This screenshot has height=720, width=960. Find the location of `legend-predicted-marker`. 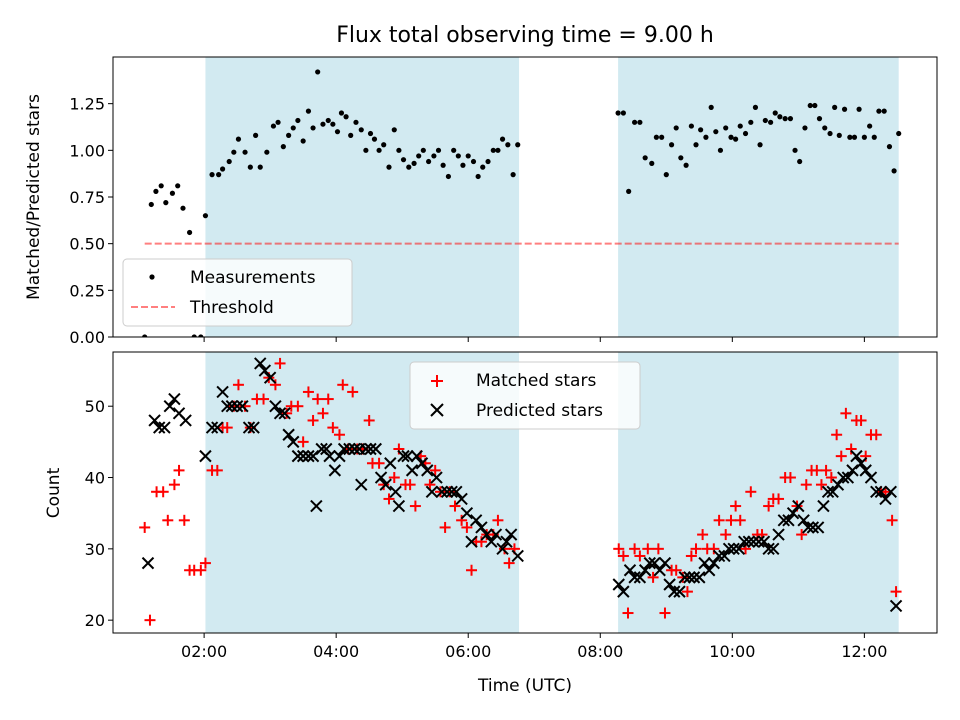

legend-predicted-marker is located at coordinates (437, 410).